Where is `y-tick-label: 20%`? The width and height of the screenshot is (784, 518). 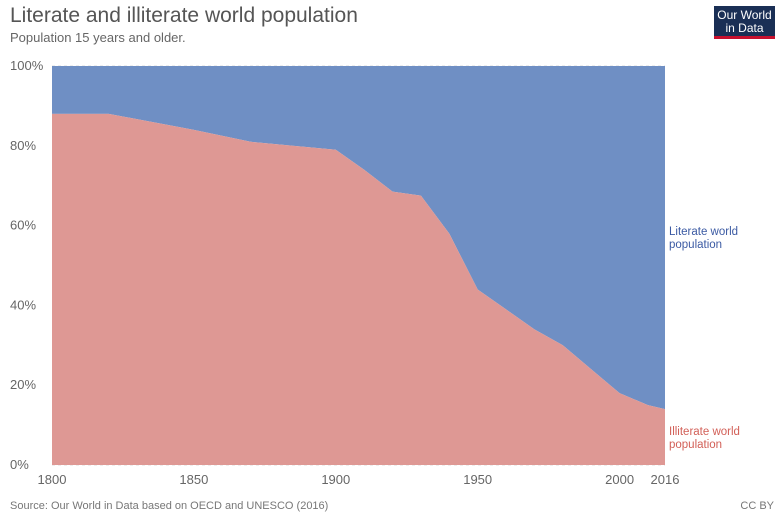
y-tick-label: 20% is located at coordinates (23, 384).